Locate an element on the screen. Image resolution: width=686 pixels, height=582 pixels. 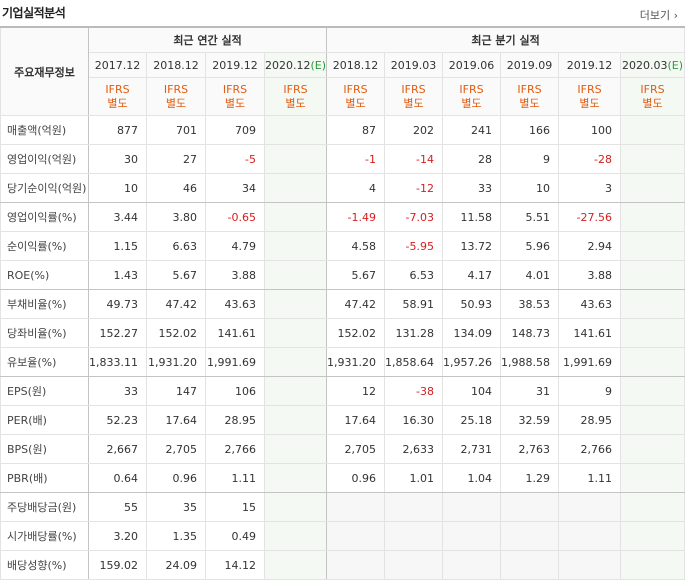
data-row: EPS(원) 33 147 106 12 -38 104 31 9 is located at coordinates (343, 391).